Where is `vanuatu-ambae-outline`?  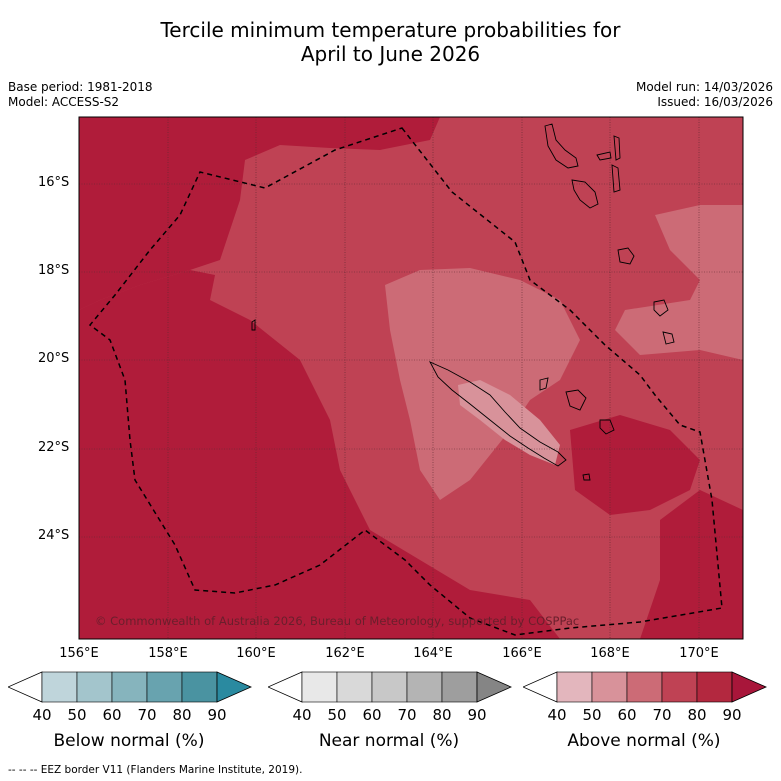
vanuatu-ambae-outline is located at coordinates (604, 156).